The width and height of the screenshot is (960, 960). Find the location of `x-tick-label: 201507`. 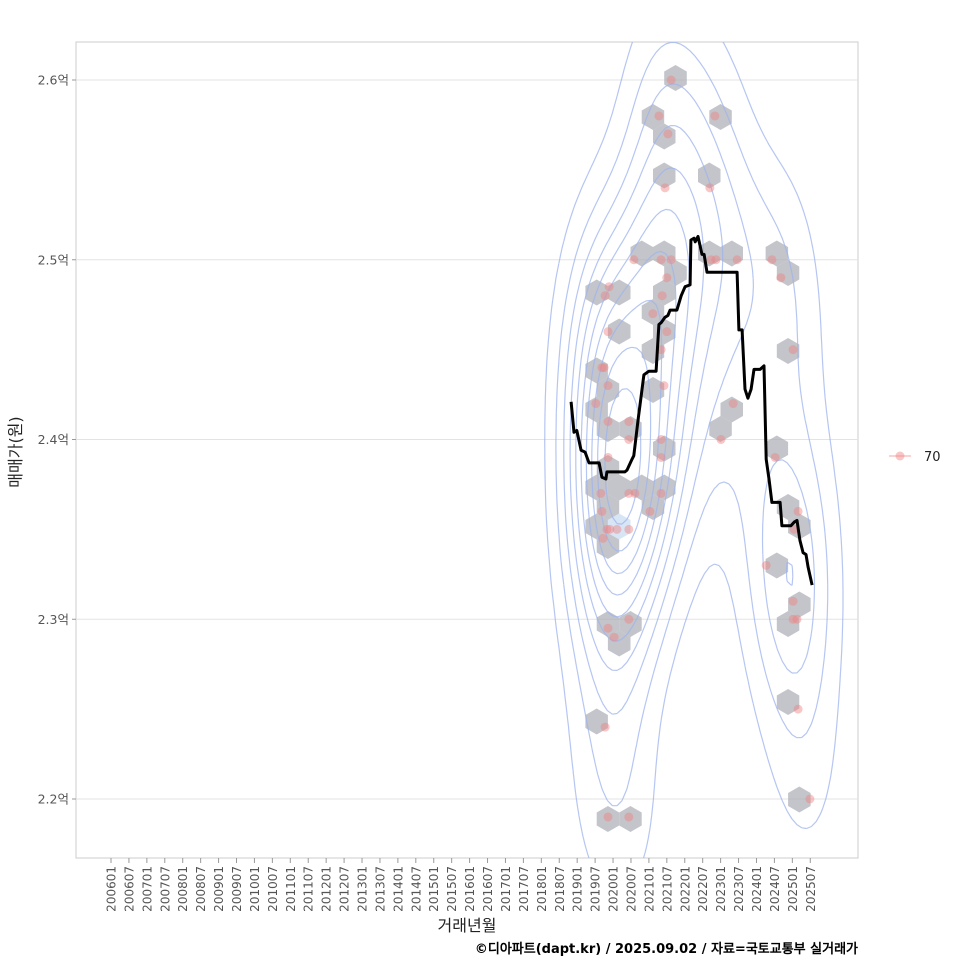

x-tick-label: 201507 is located at coordinates (452, 889).